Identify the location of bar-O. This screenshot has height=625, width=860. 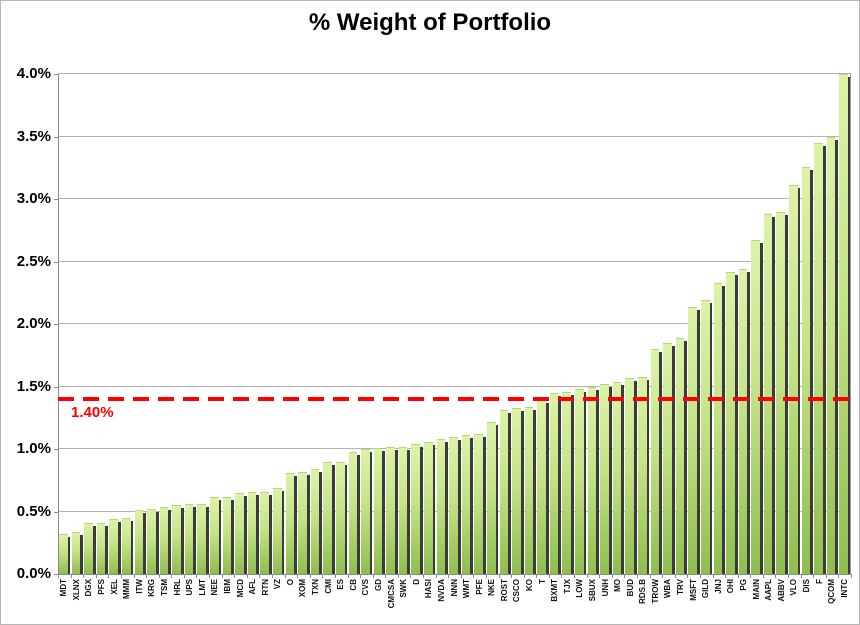
(291, 523).